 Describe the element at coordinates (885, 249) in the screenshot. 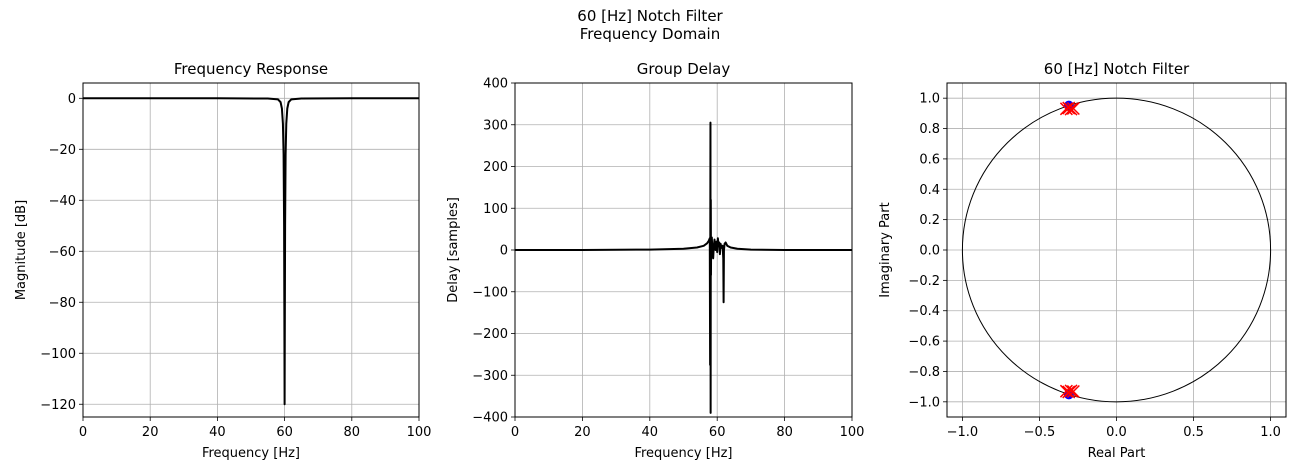

I see `y-axis-label: Imaginary Part` at that location.